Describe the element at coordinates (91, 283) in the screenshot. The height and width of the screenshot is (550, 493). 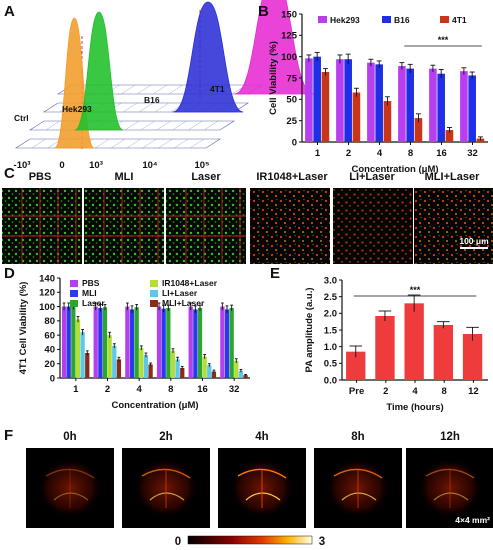
I see `legend-label: PBS` at that location.